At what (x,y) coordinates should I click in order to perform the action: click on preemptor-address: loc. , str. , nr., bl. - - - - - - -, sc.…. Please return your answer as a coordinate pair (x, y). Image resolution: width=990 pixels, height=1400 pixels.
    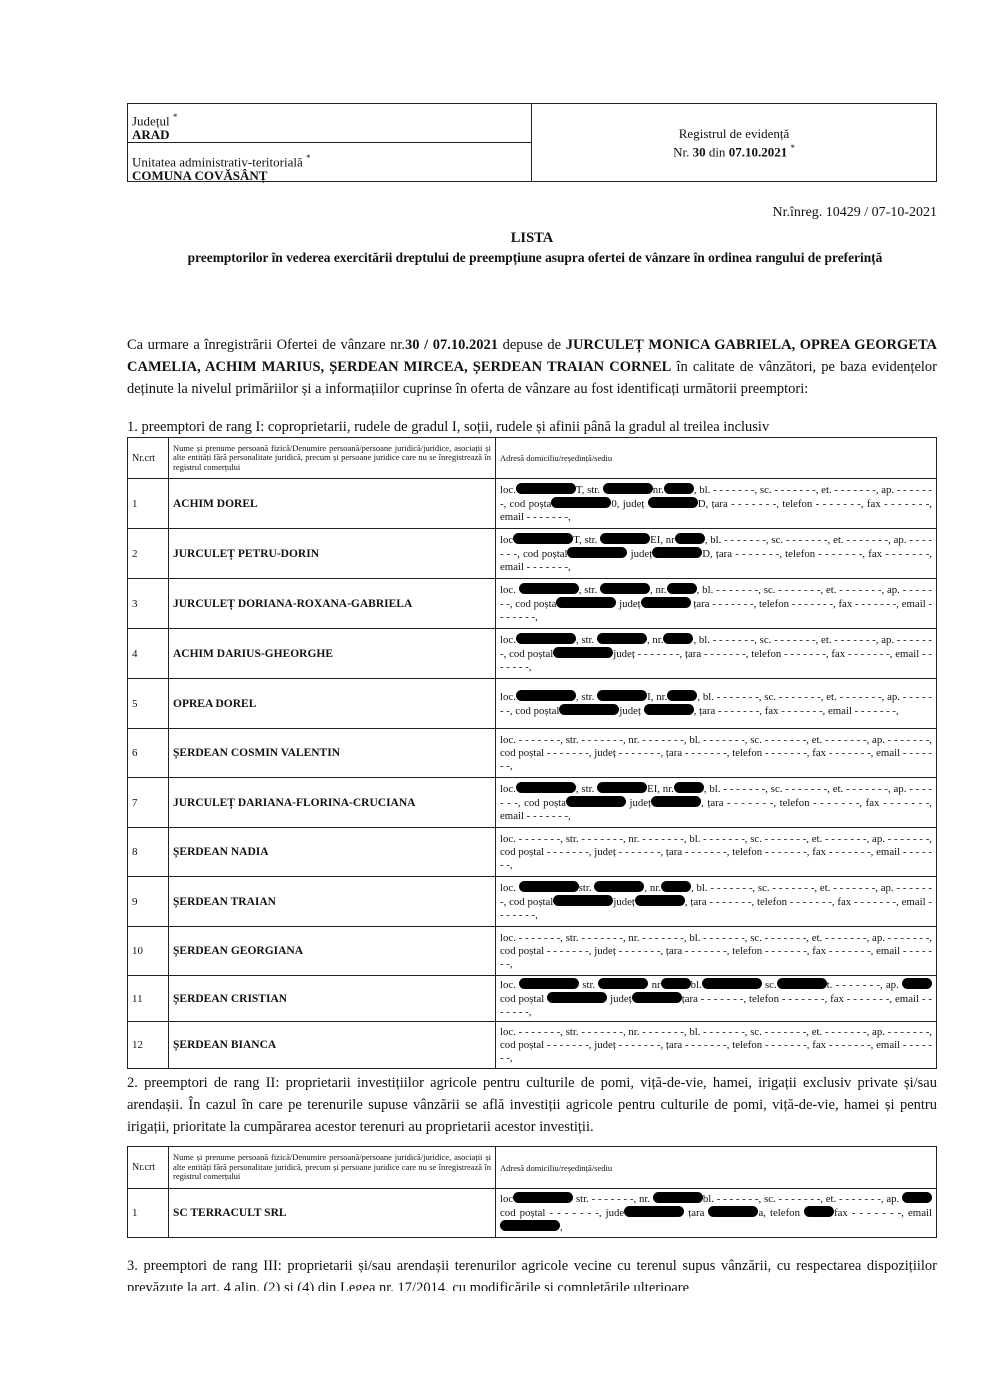
    Looking at the image, I should click on (716, 653).